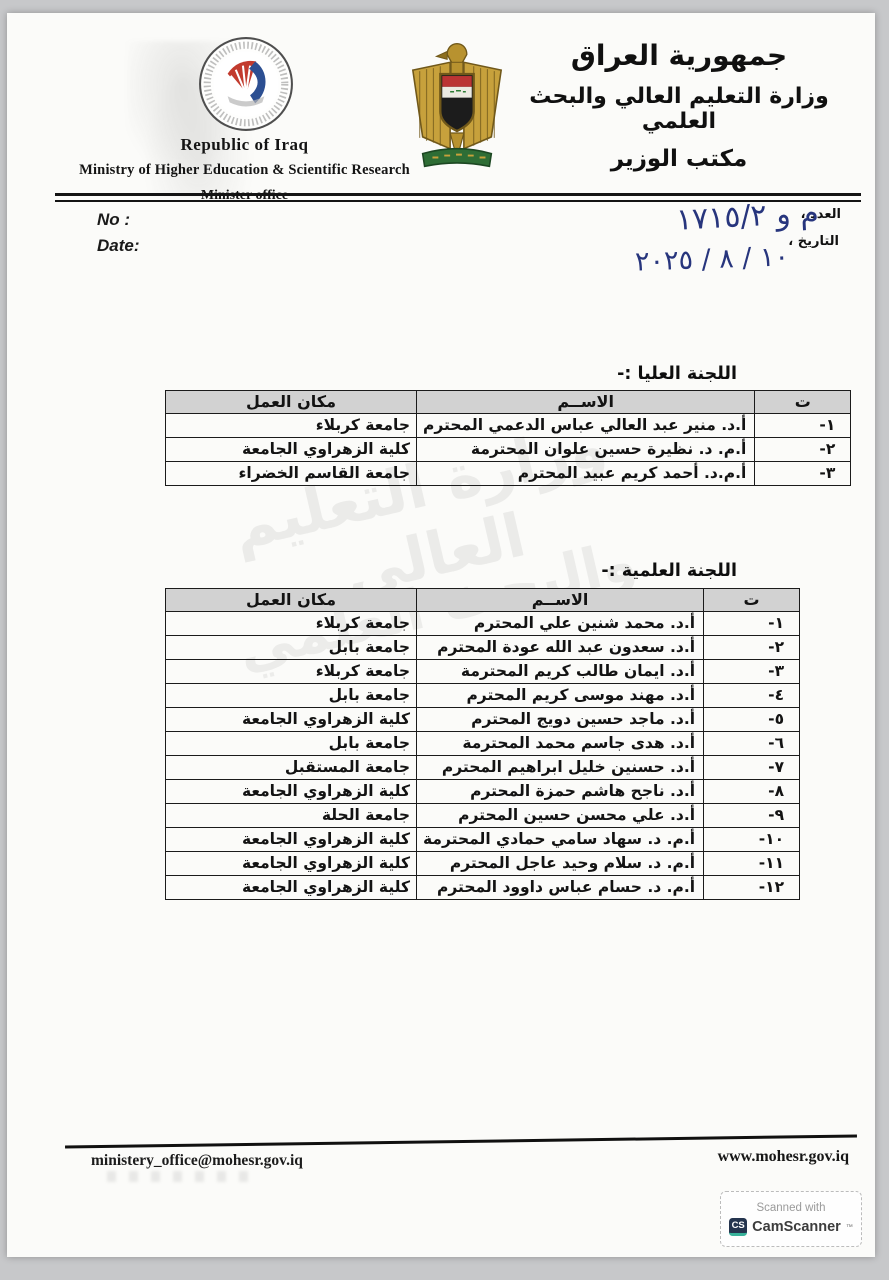 Image resolution: width=889 pixels, height=1280 pixels. What do you see at coordinates (747, 216) in the screenshot?
I see `handwritten-document-number: ١٧١٥/٢ و م` at bounding box center [747, 216].